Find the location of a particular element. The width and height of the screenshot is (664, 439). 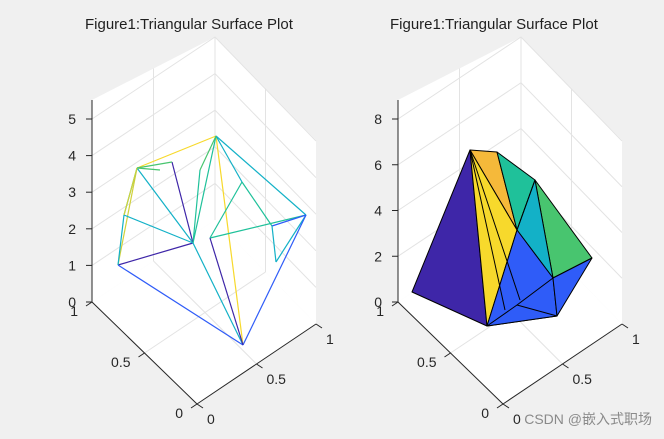

right-z-tick-label: 4 is located at coordinates (378, 211).